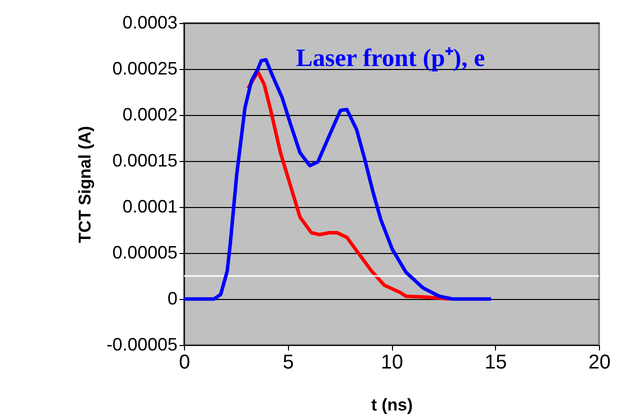 The height and width of the screenshot is (415, 621). Describe the element at coordinates (392, 363) in the screenshot. I see `x-tick-label: 10` at that location.